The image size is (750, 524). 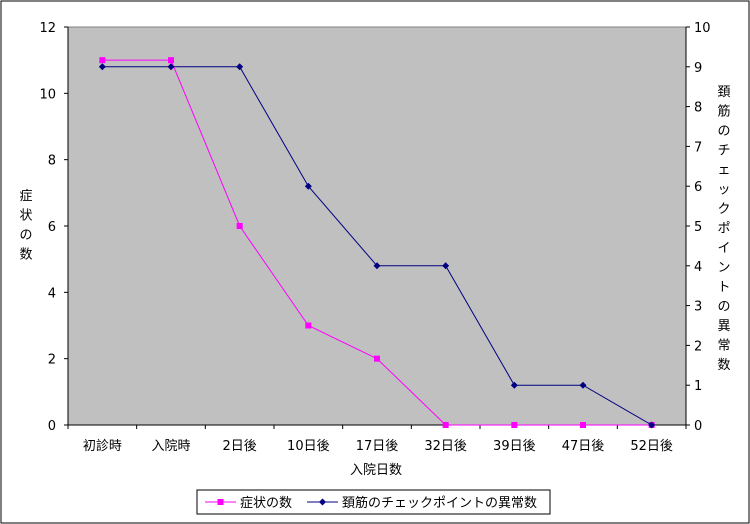 I want to click on right-tick-label: 3, so click(x=698, y=307).